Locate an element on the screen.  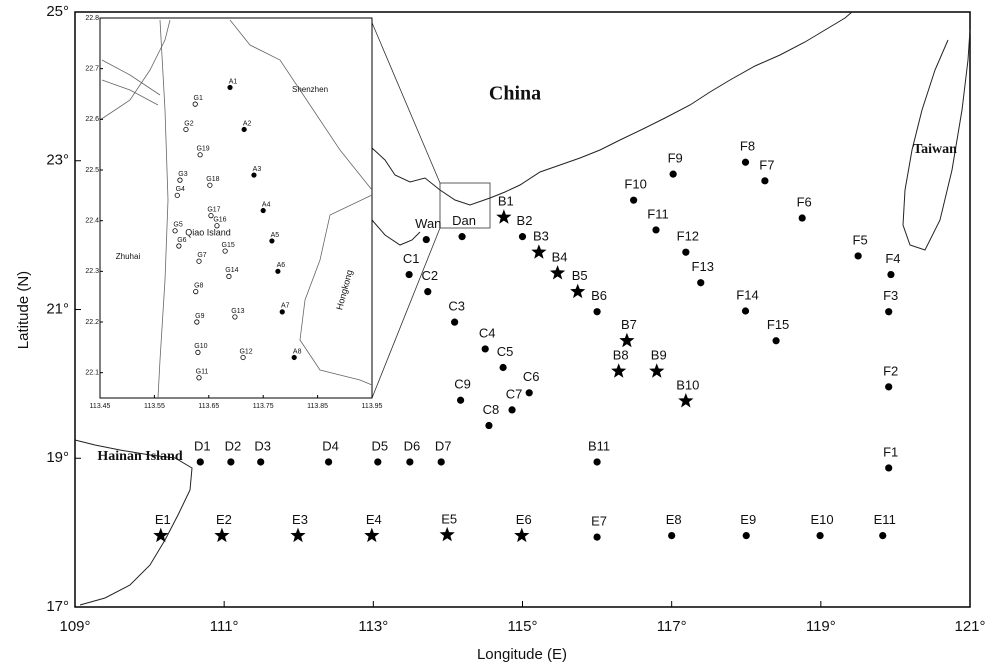
station-label: C7 is located at coordinates (514, 393).